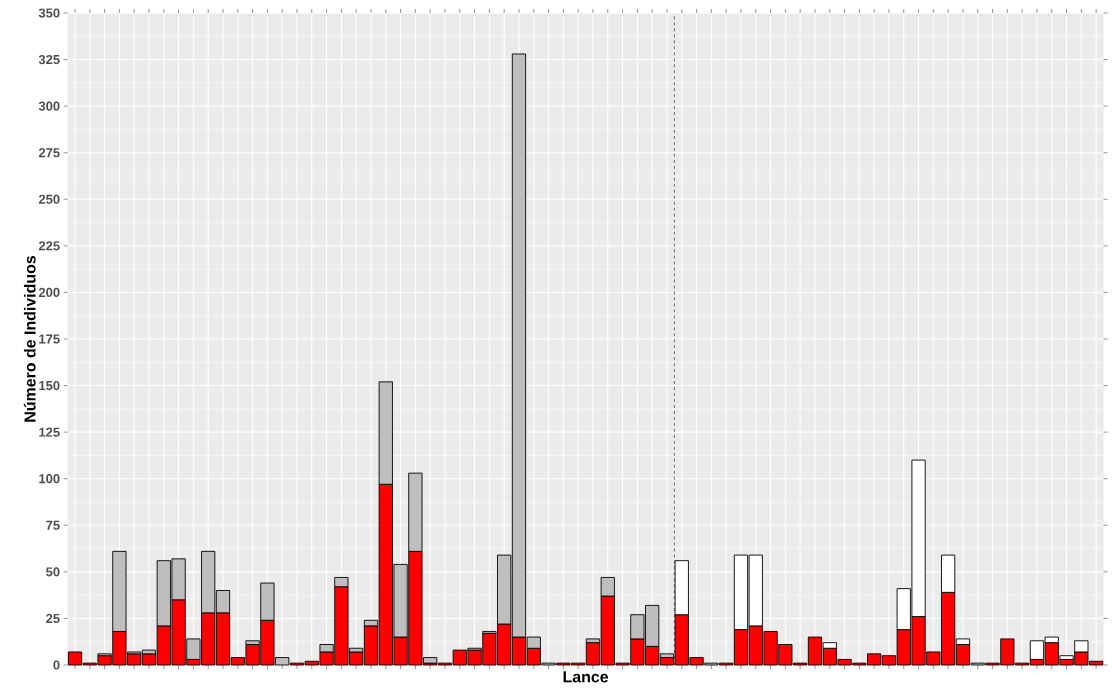 The width and height of the screenshot is (1113, 700). Describe the element at coordinates (49, 246) in the screenshot. I see `y-tick-label: 225` at that location.